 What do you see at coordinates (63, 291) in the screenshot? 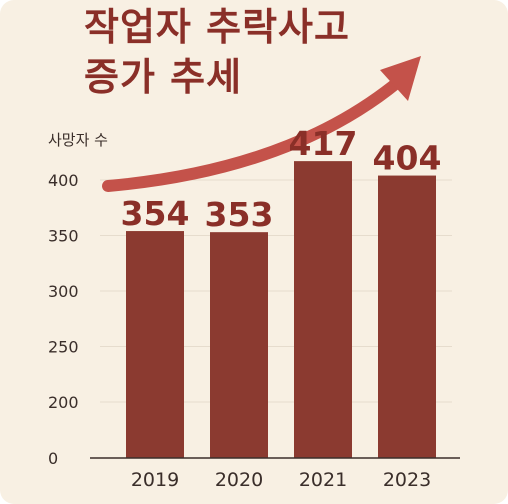
I see `y-tick-label: 300` at bounding box center [63, 291].